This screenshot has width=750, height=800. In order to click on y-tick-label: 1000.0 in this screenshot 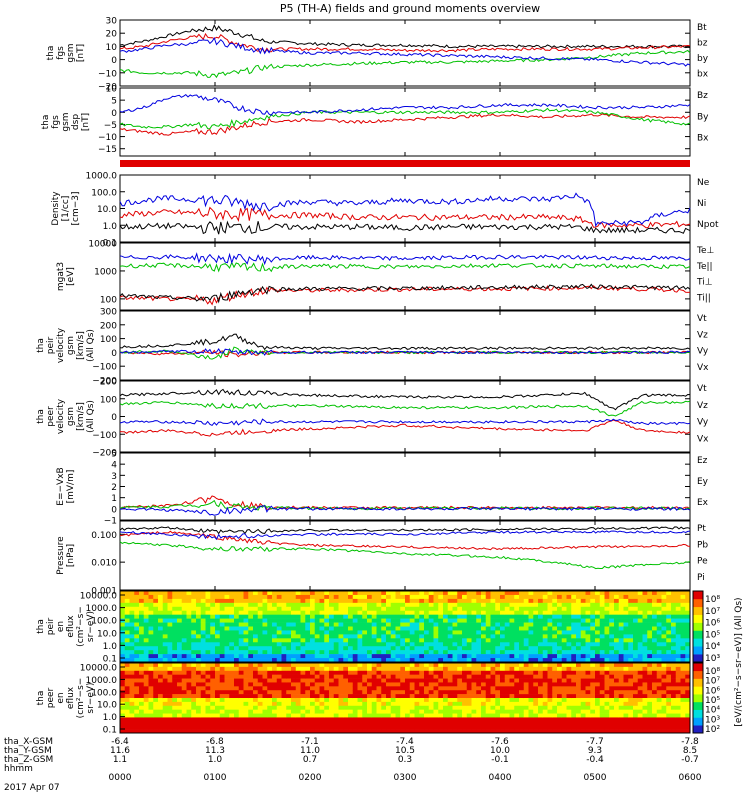, I will do `click(102, 681)`.